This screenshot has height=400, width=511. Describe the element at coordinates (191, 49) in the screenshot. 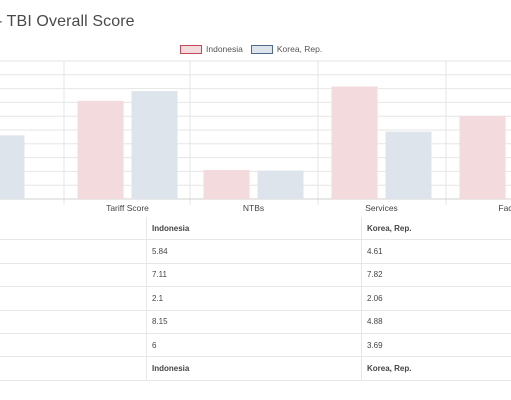

I see `legend-swatch-indonesia` at that location.